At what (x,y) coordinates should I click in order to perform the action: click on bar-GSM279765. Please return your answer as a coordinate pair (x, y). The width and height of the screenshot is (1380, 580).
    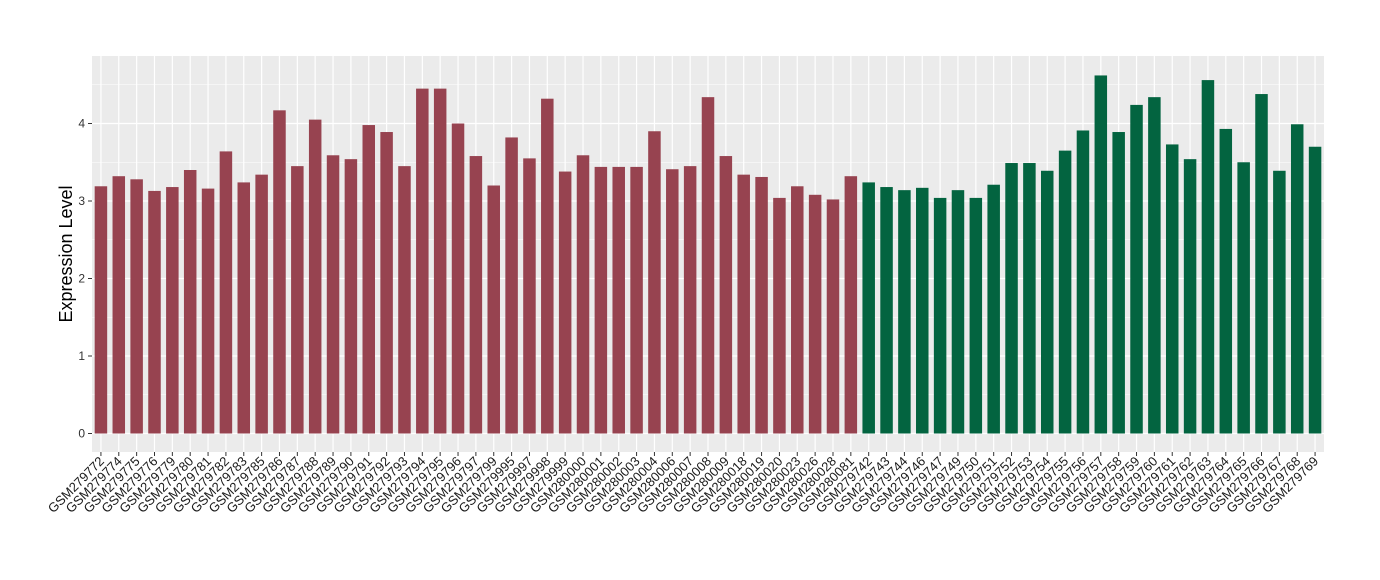
    Looking at the image, I should click on (1243, 298).